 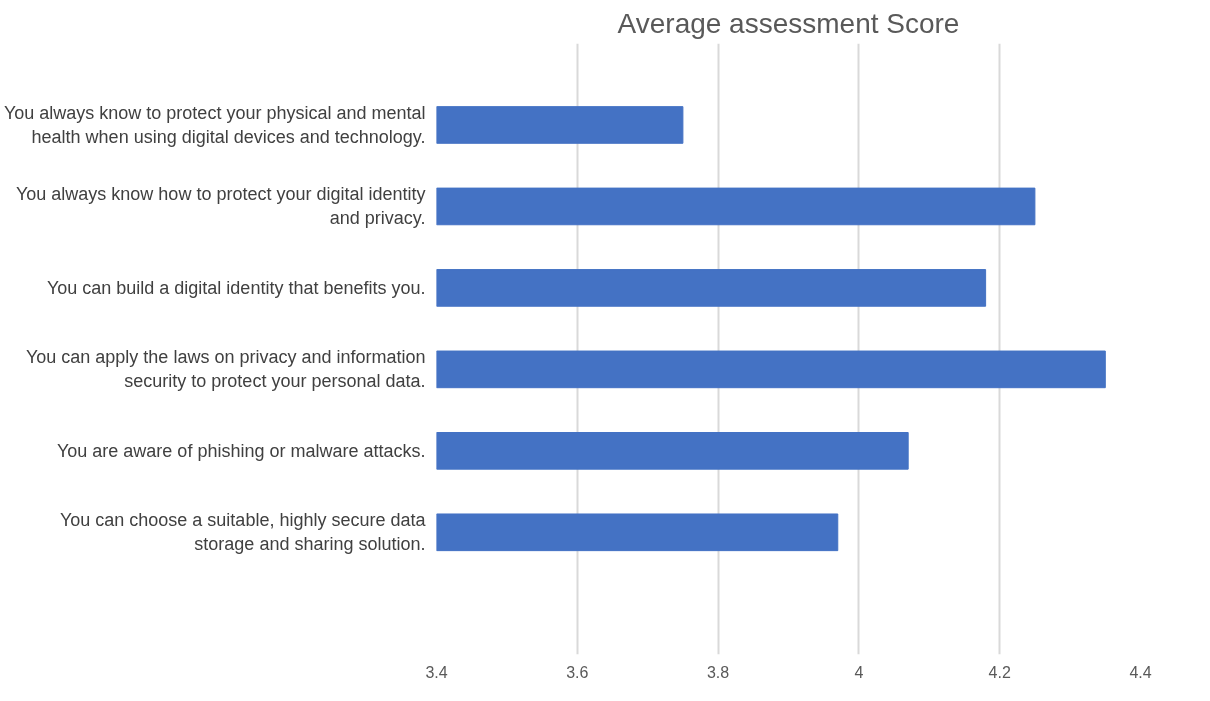 What do you see at coordinates (859, 672) in the screenshot?
I see `x-tick-label: 4` at bounding box center [859, 672].